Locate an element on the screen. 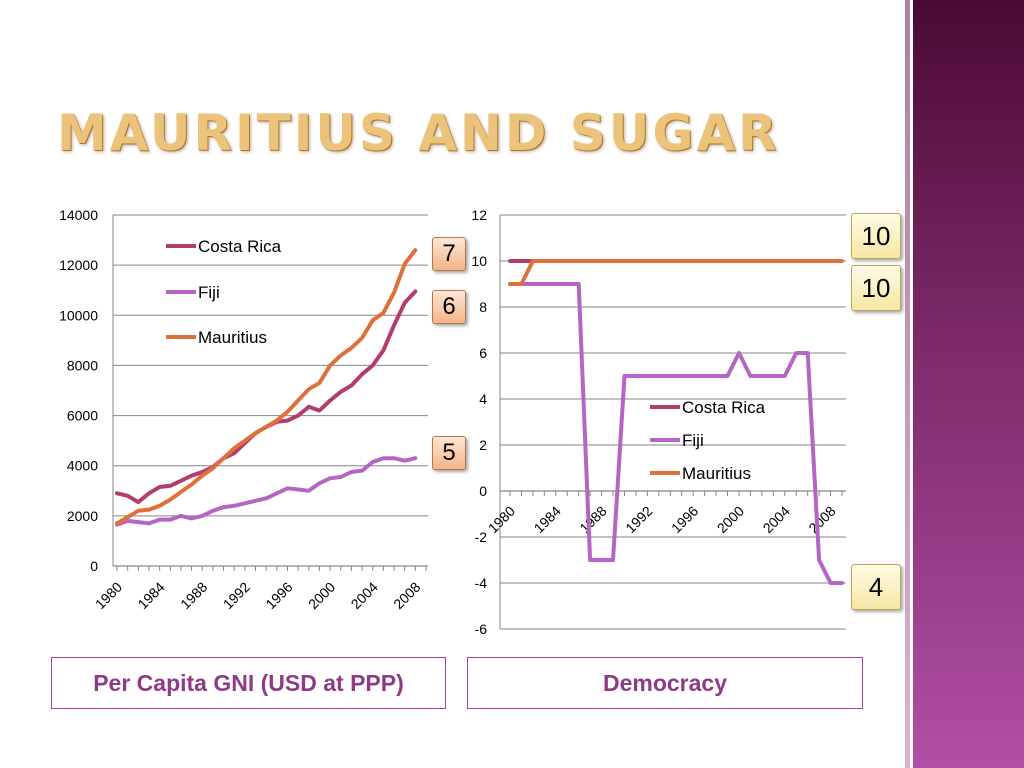 Image resolution: width=1024 pixels, height=768 pixels. y-tick-label: 2000 is located at coordinates (82, 516).